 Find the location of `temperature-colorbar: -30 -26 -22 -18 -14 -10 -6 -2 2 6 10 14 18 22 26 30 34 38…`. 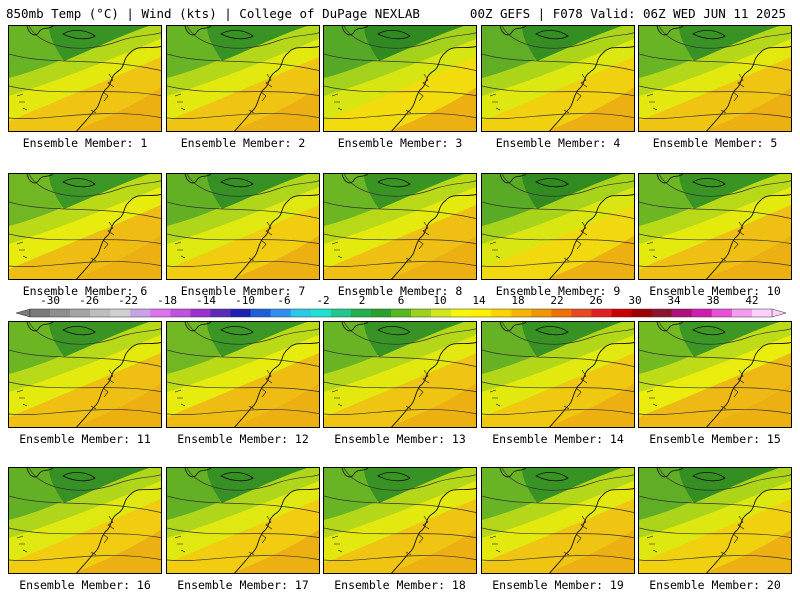

temperature-colorbar: -30 -26 -22 -18 -14 -10 -6 -2 2 6 10 14 18 22 26 30 34 38… is located at coordinates (401, 306).